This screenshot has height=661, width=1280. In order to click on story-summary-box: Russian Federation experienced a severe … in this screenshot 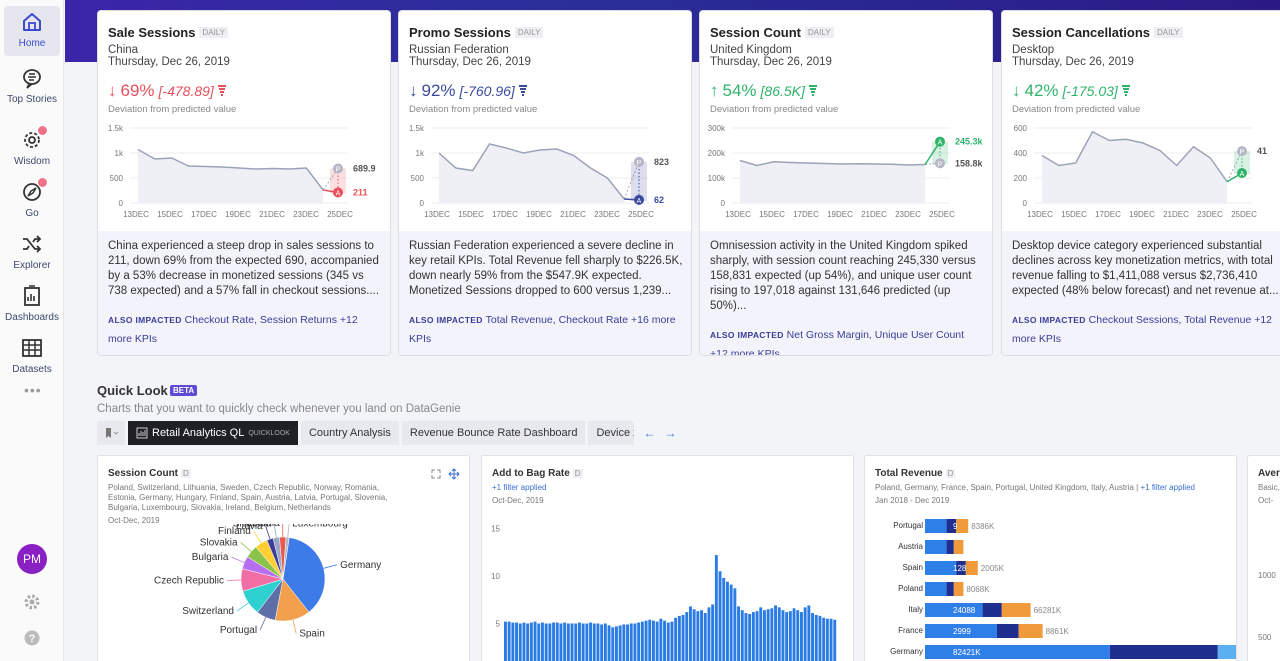, I will do `click(545, 293)`.